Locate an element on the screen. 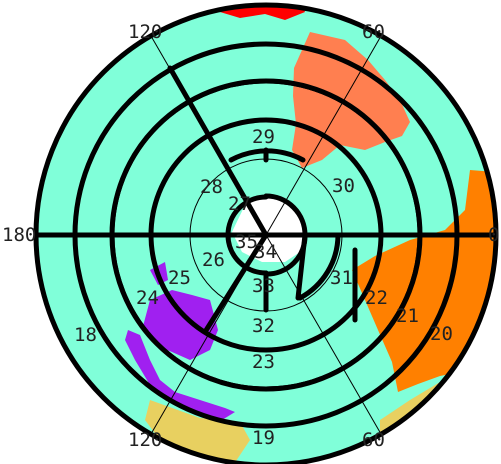 Image resolution: width=501 pixels, height=464 pixels. zone-label: 20 is located at coordinates (441, 334).